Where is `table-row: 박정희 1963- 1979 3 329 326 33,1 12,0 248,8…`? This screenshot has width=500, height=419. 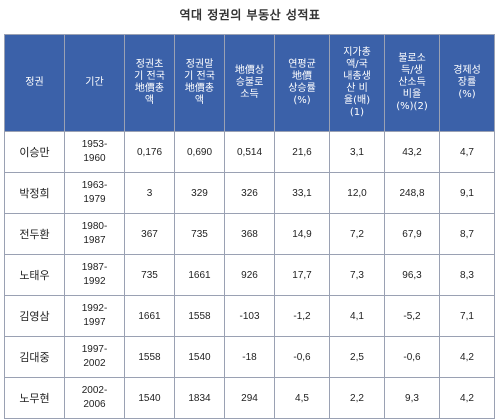 table-row: 박정희 1963- 1979 3 329 326 33,1 12,0 248,8… is located at coordinates (249, 193).